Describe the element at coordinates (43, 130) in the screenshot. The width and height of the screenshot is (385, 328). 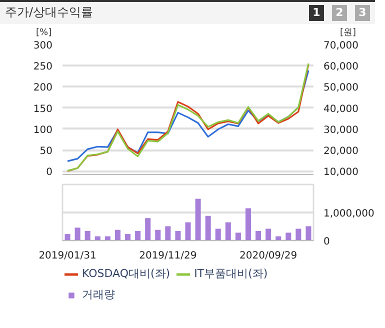
I see `y-tick-label: 100` at that location.